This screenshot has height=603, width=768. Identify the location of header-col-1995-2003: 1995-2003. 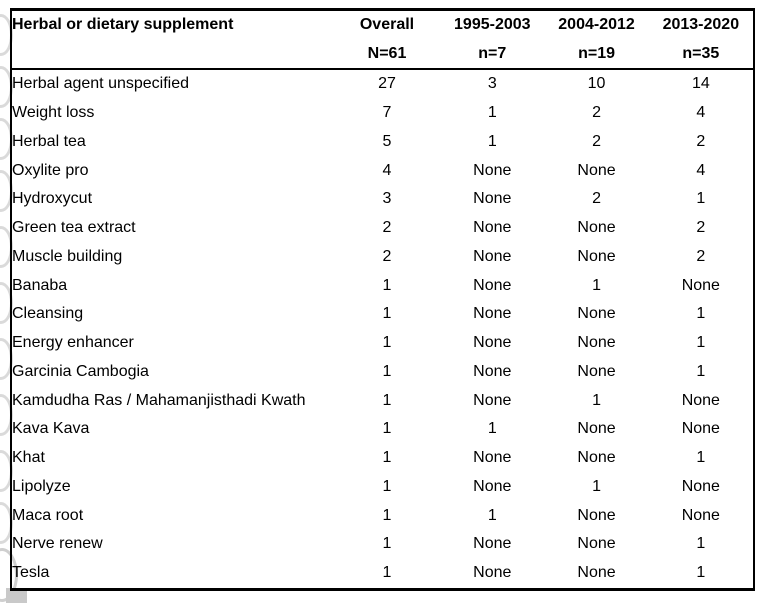
(492, 25).